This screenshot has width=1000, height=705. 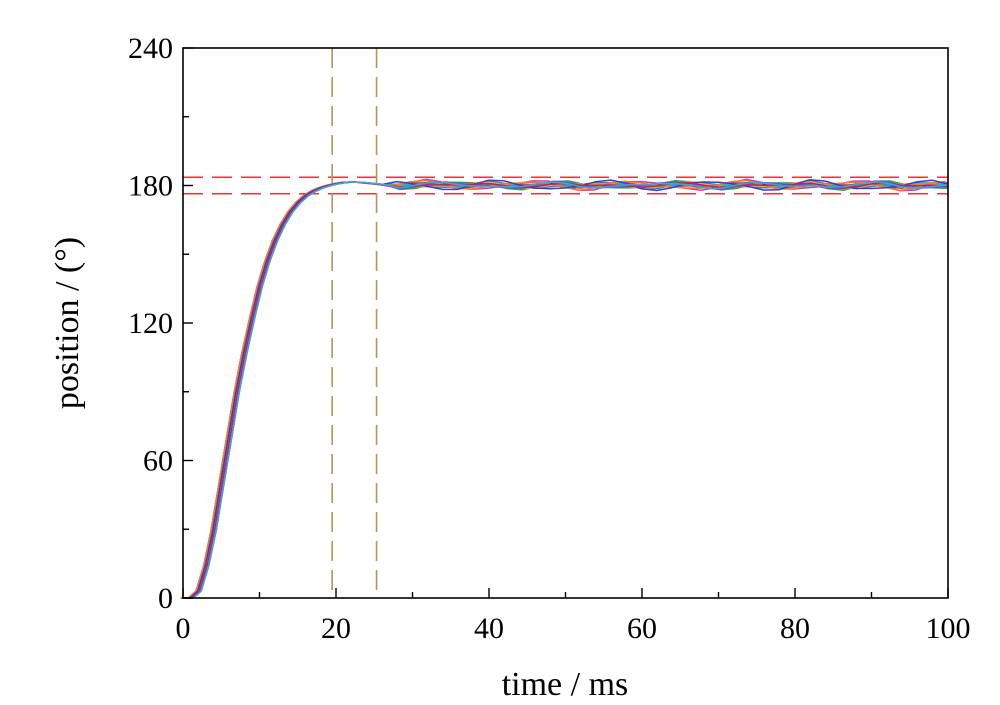 I want to click on x-tick-label: 60, so click(x=642, y=628).